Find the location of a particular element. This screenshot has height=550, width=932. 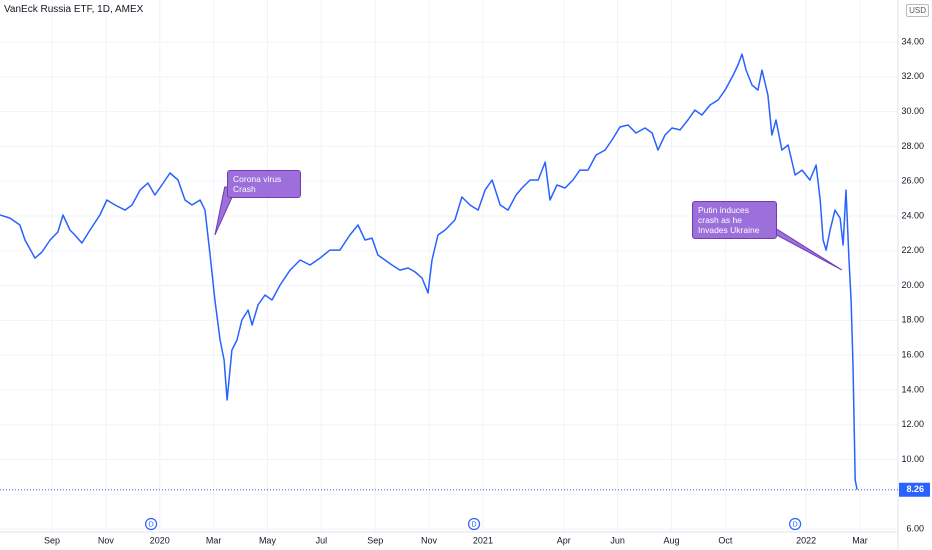

y-tick-label: 34.00 is located at coordinates (912, 41).